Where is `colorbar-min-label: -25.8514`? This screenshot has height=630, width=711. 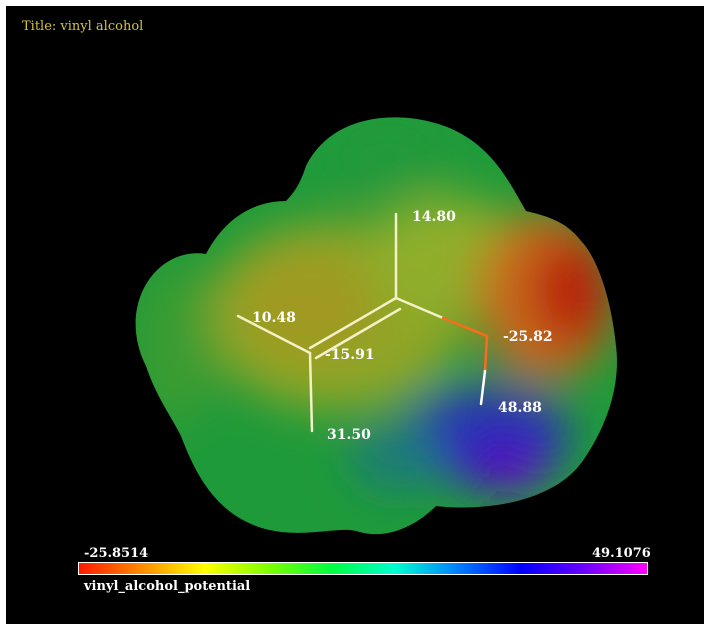
colorbar-min-label: -25.8514 is located at coordinates (116, 553).